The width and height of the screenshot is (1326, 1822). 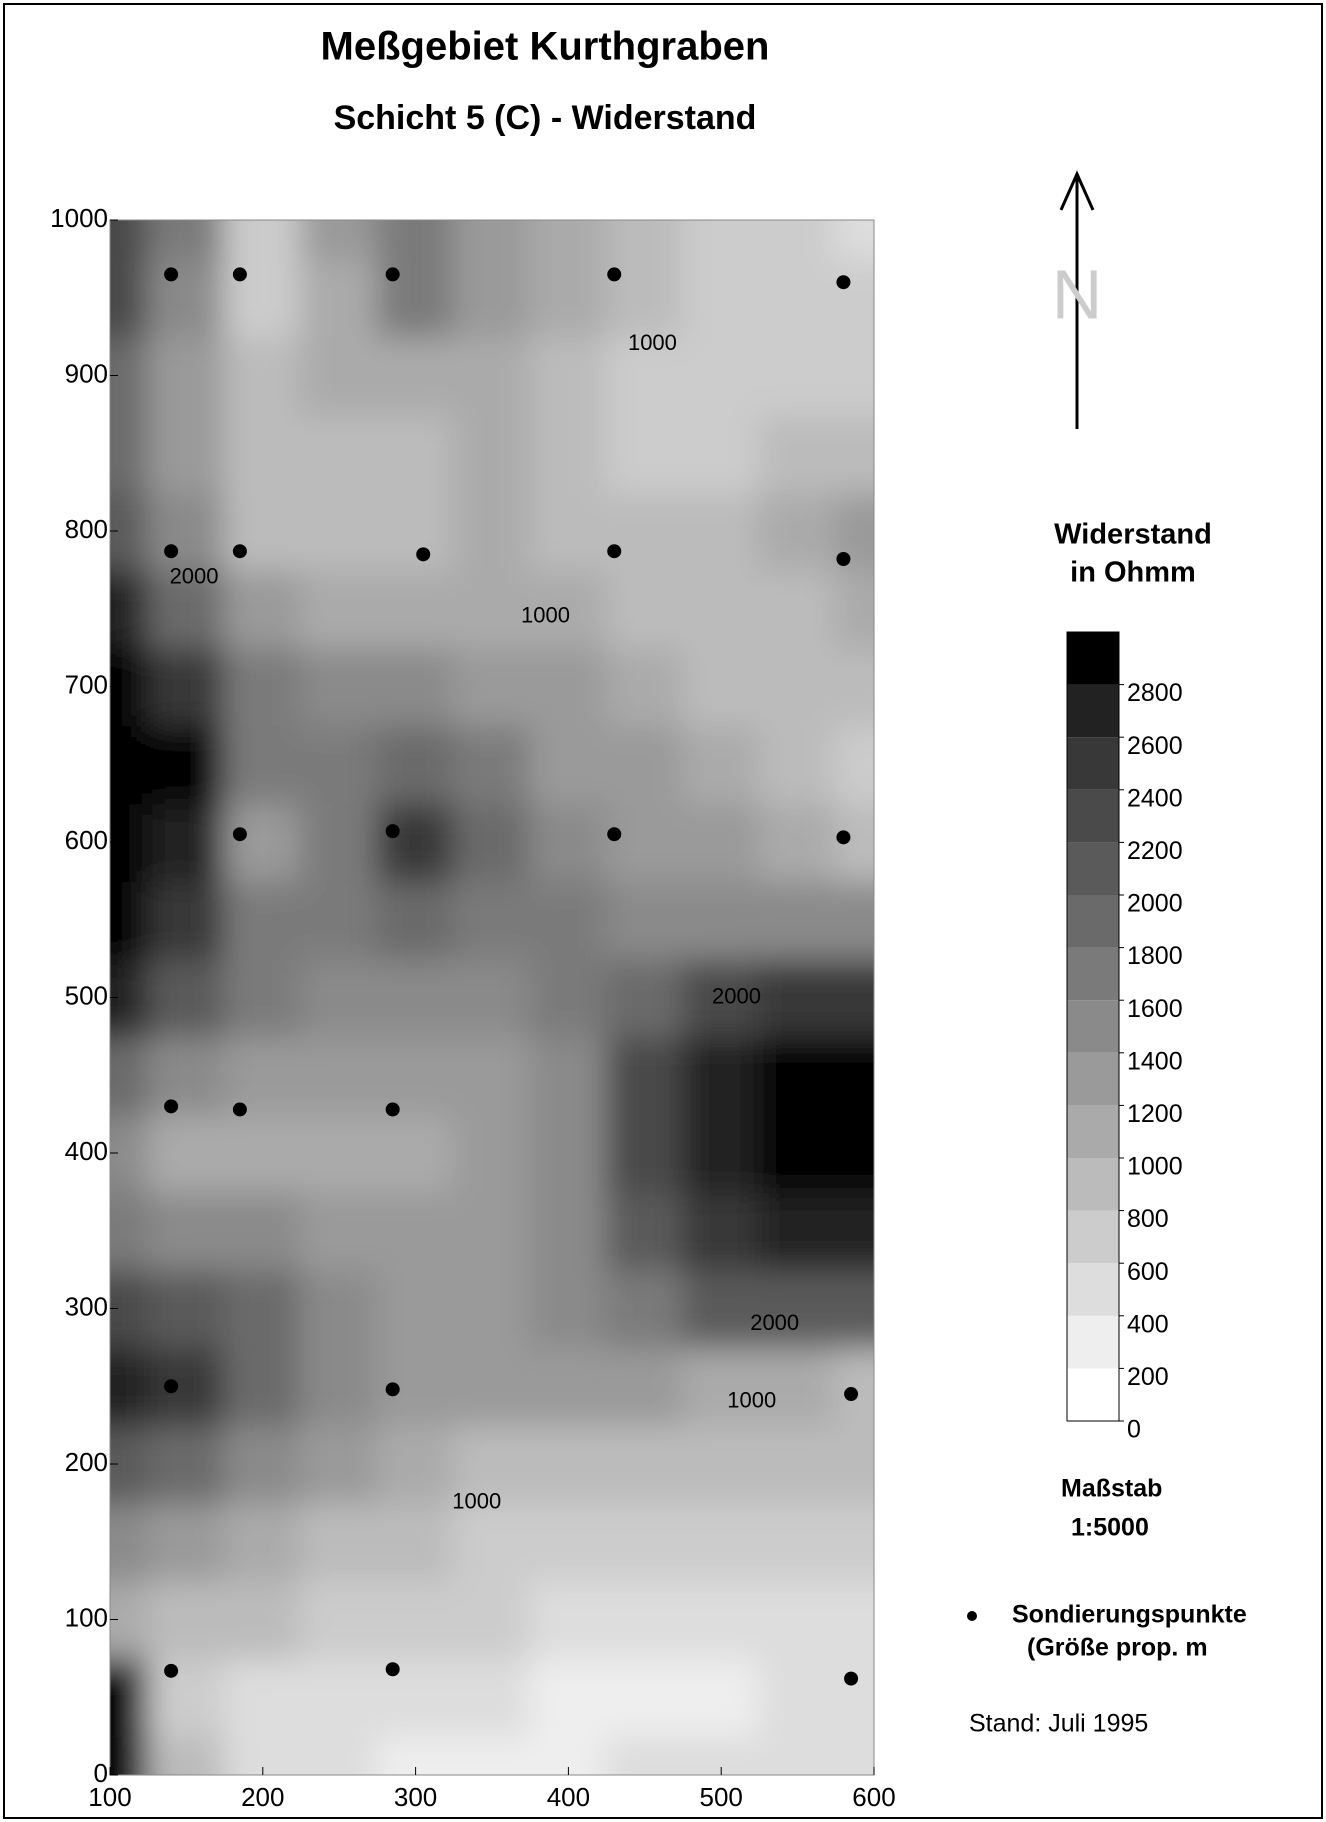 What do you see at coordinates (1077, 299) in the screenshot?
I see `north-arrow` at bounding box center [1077, 299].